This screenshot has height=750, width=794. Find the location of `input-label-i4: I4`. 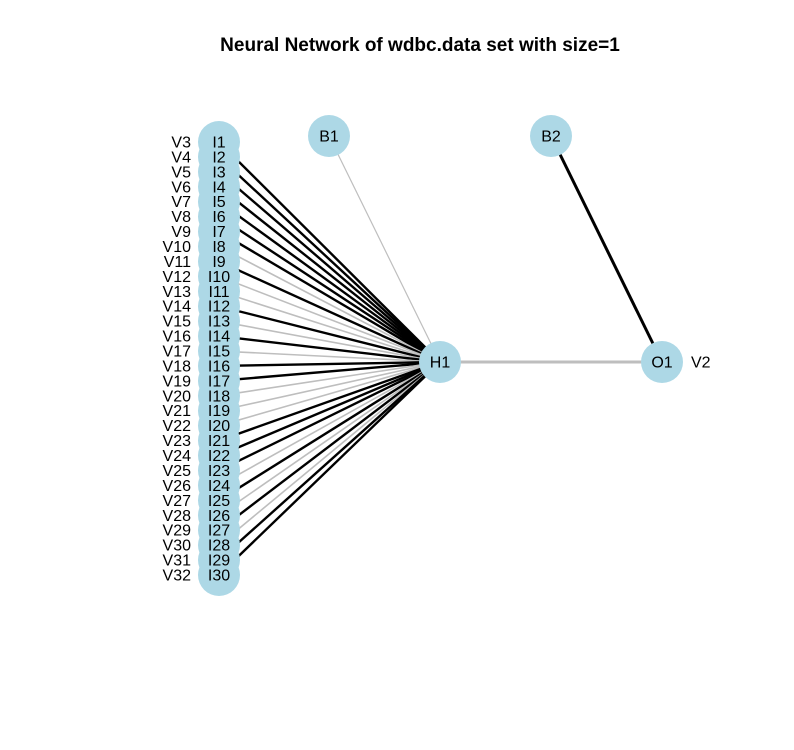

input-label-i4: I4 is located at coordinates (218, 187).